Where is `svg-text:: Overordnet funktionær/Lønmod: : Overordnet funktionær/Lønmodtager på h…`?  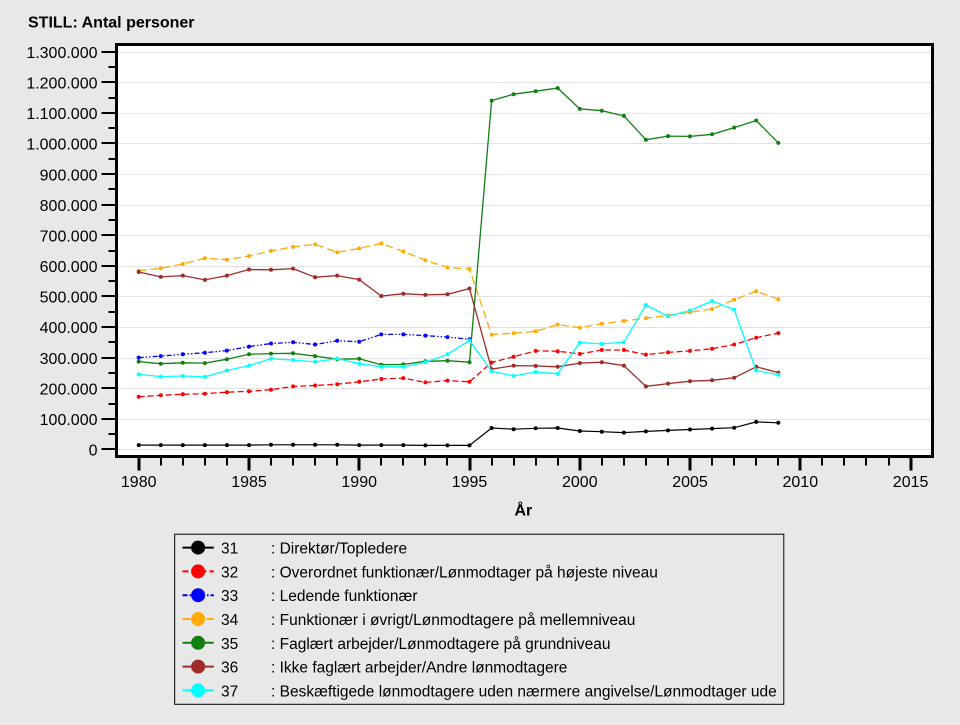
svg-text:: Overordnet funktionær/Lønmod: : Overordnet funktionær/Lønmodtager på h… is located at coordinates (464, 572).